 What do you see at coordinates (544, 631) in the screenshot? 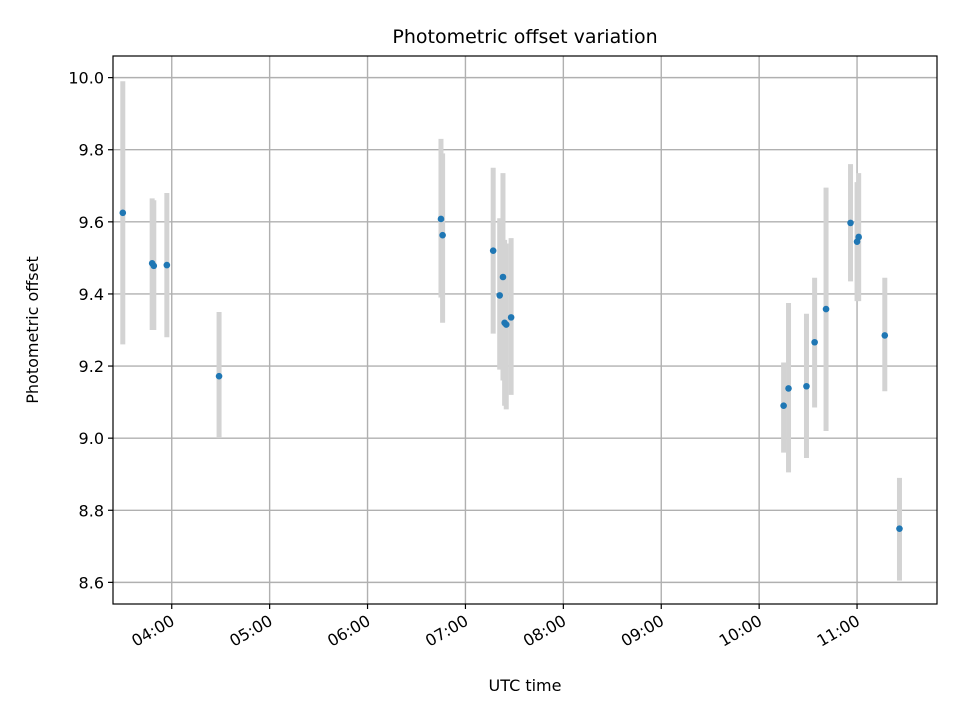
I see `x-tick-label: 08:00` at bounding box center [544, 631].